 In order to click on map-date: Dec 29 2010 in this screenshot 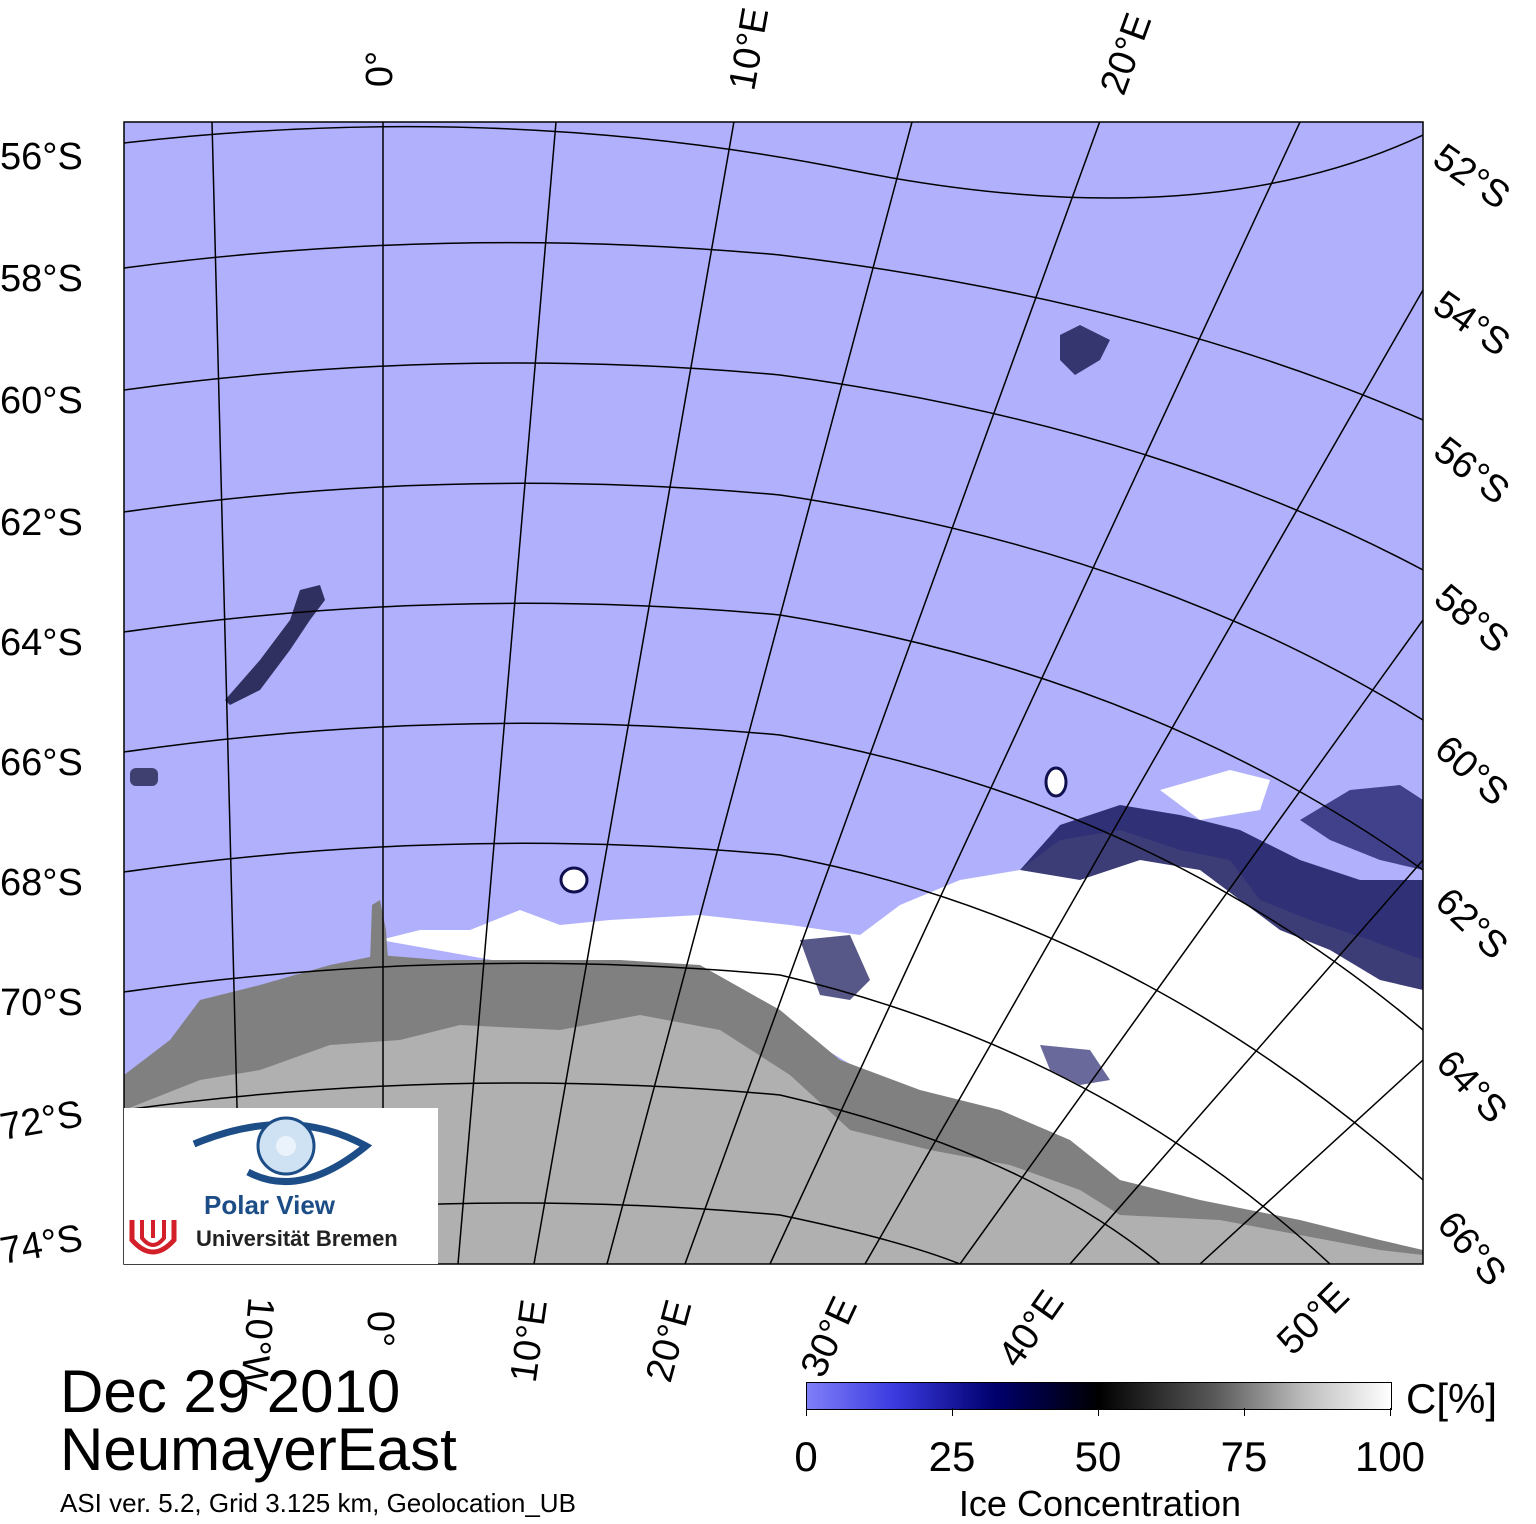, I will do `click(230, 1391)`.